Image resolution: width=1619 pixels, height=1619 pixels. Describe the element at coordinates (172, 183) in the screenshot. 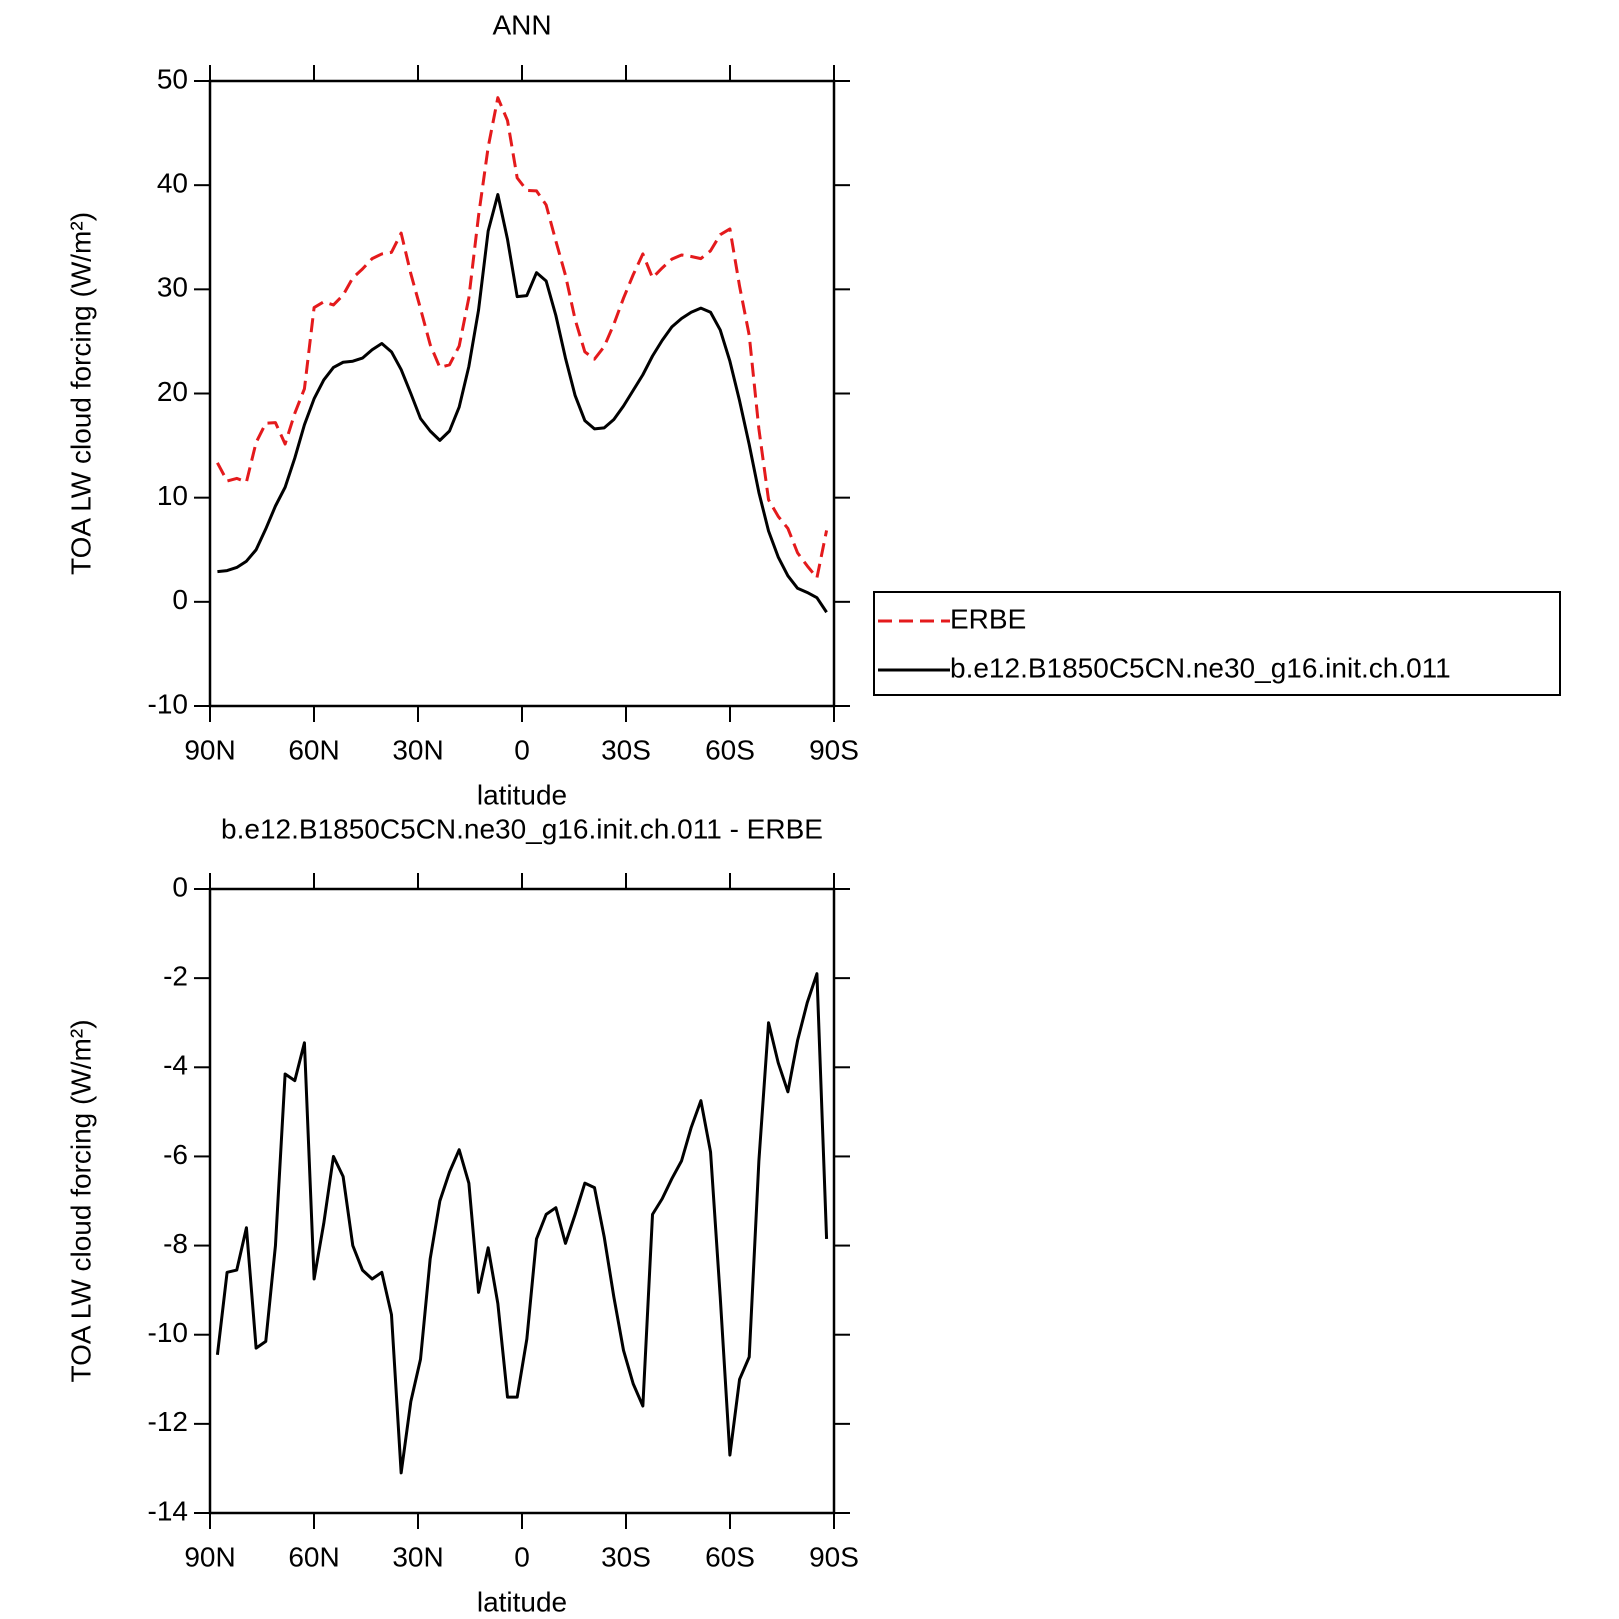

I see `y-tick-label: 40` at that location.